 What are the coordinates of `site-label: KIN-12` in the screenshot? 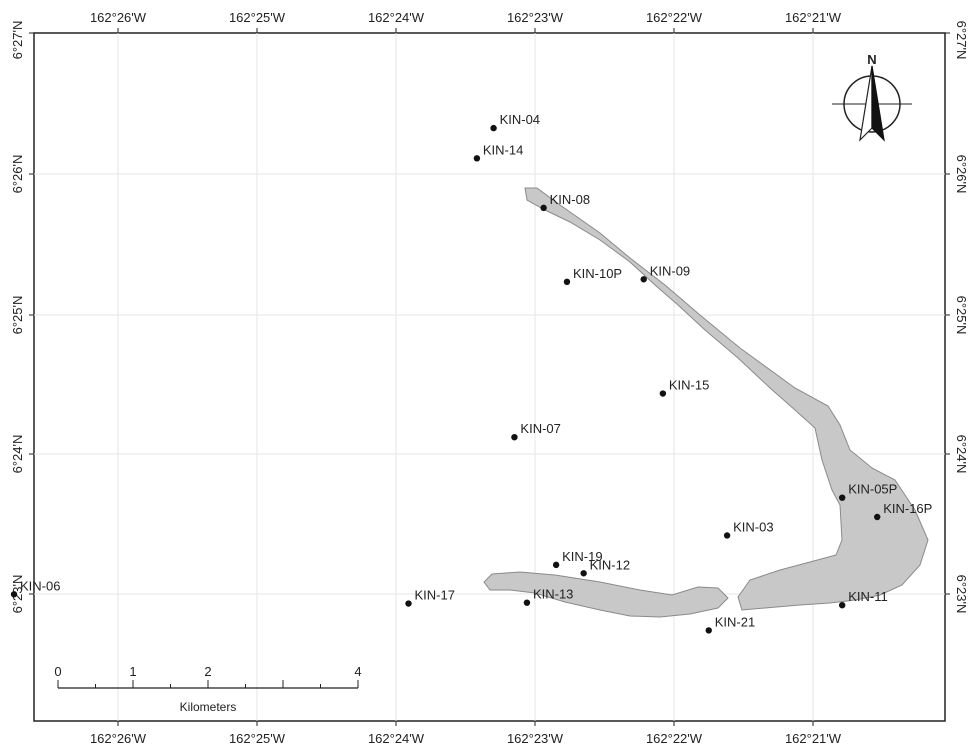 It's located at (610, 564).